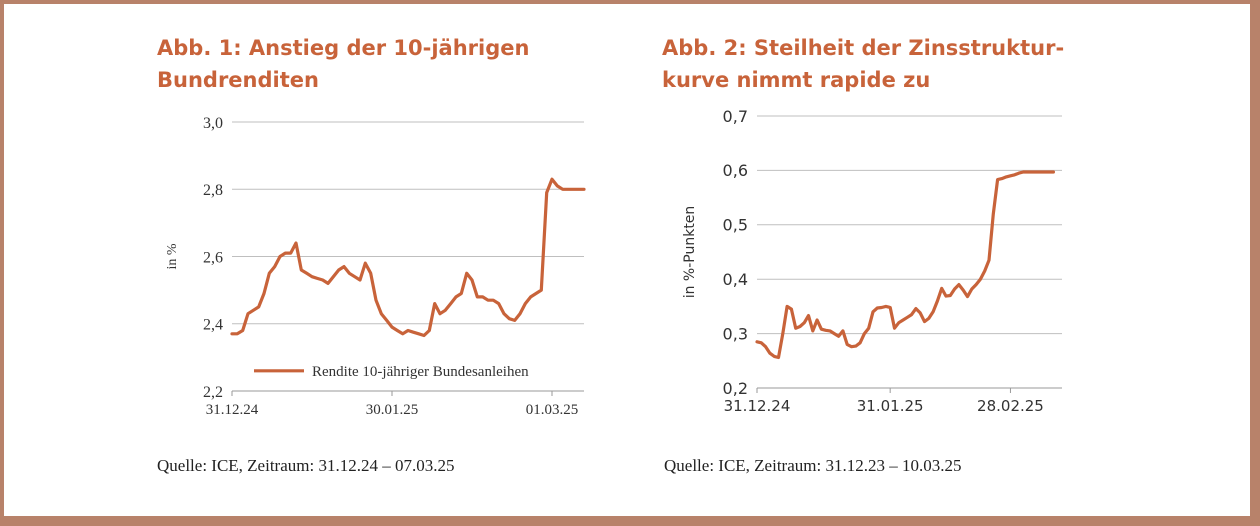  I want to click on chart-2-title-line2: kurve nimmt rapide zu, so click(796, 80).